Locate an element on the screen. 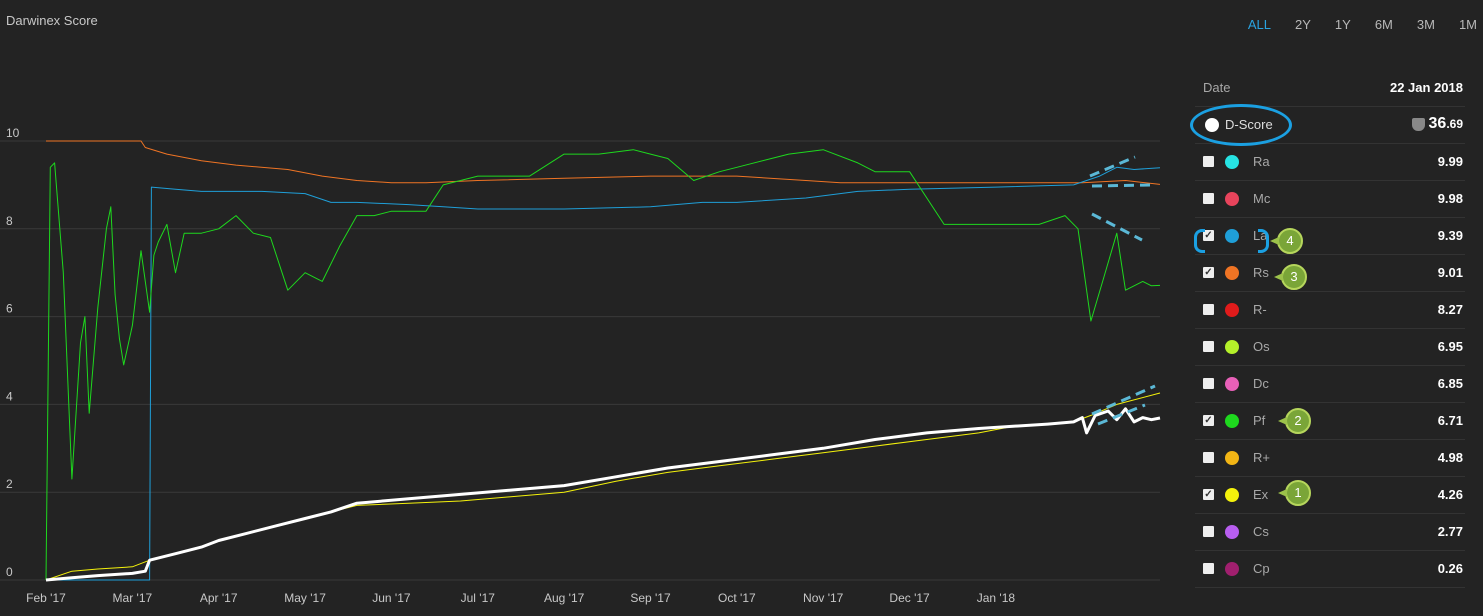 This screenshot has height=616, width=1483. annotation-badge-2: 2 is located at coordinates (1294, 421).